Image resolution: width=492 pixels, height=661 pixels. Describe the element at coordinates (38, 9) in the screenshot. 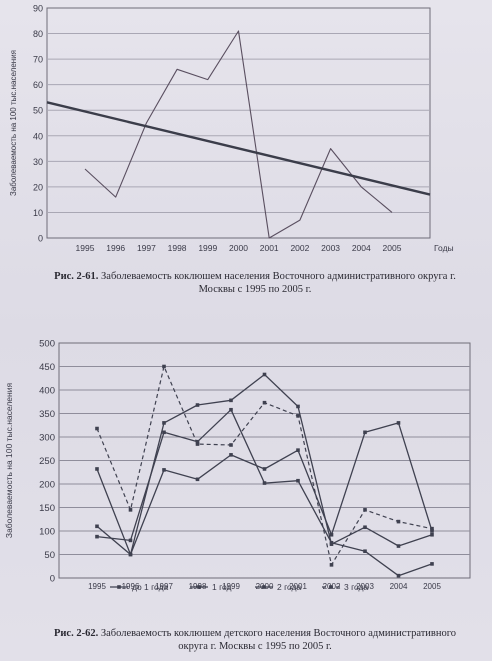

I see `y-tick-label: 90` at that location.